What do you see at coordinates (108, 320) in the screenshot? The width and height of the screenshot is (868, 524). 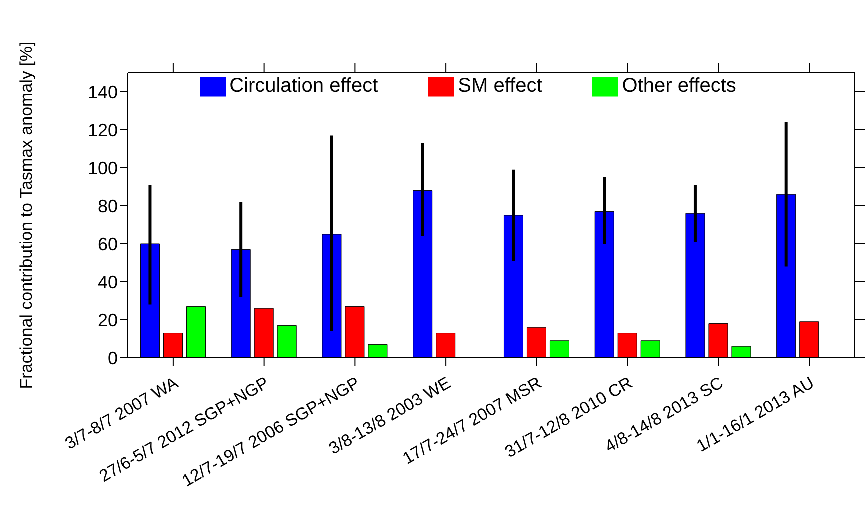 I see `y-tick-label: 20` at bounding box center [108, 320].